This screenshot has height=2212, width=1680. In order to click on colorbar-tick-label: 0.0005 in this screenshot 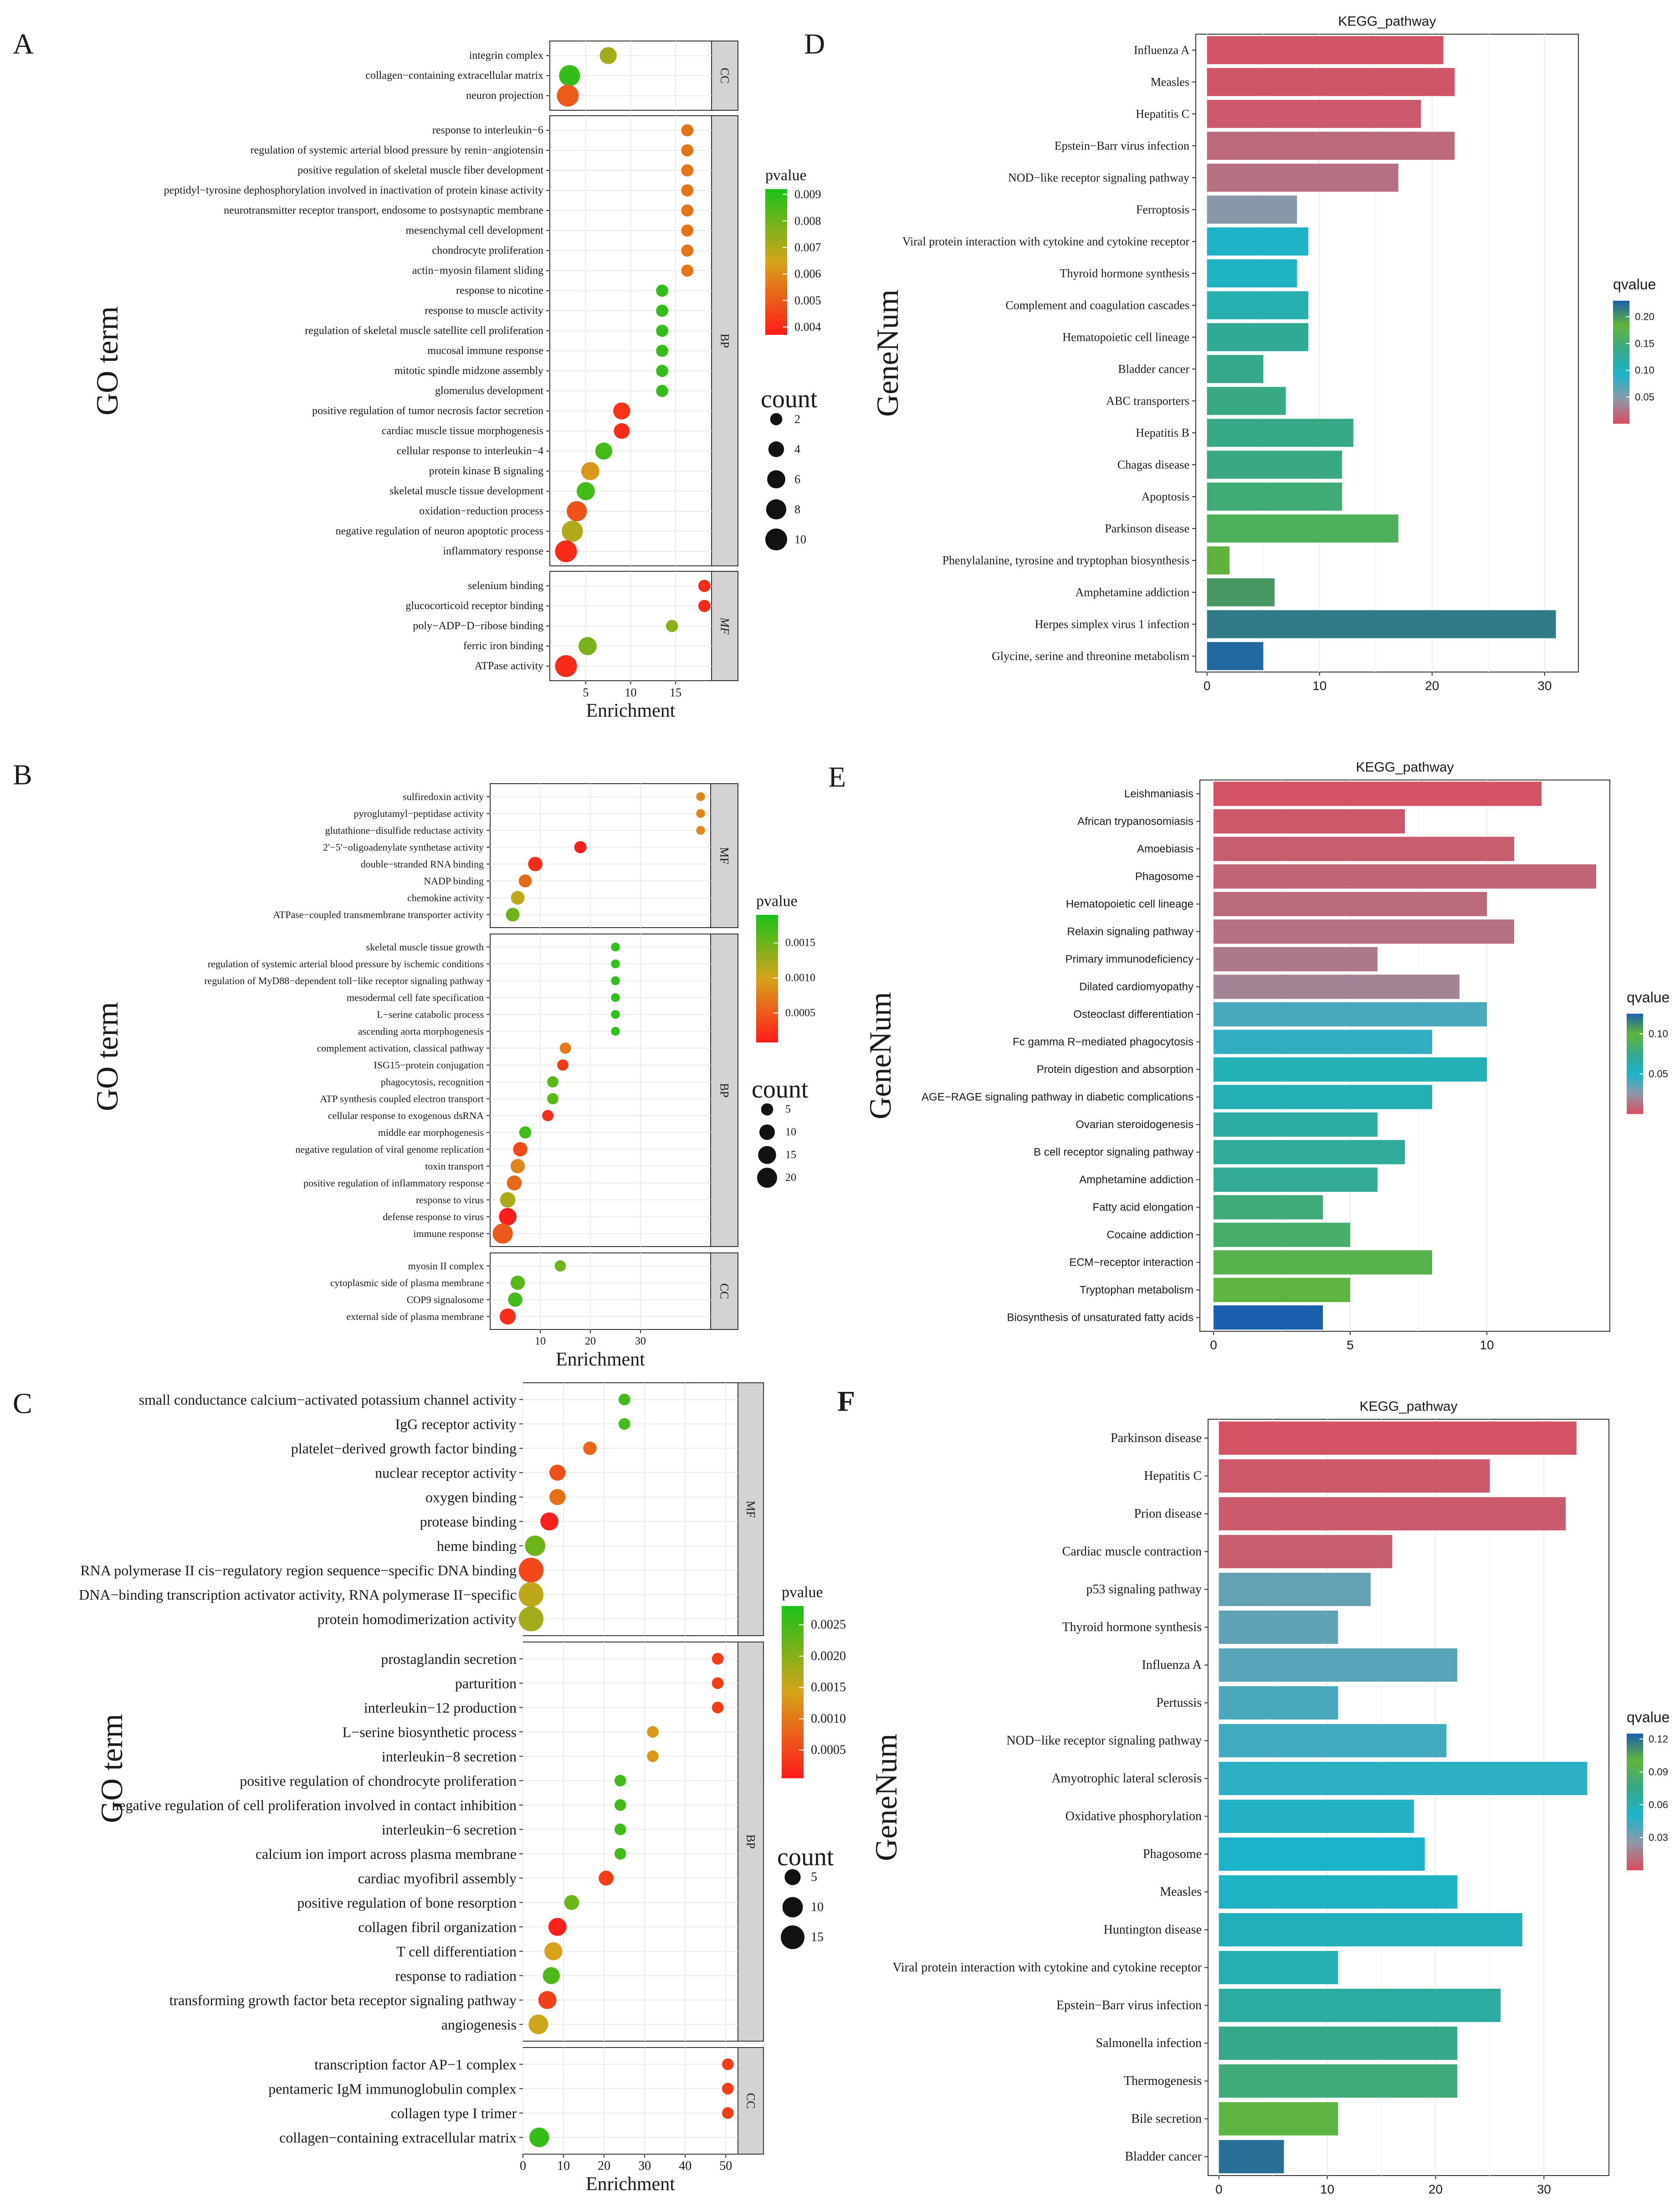, I will do `click(800, 1013)`.